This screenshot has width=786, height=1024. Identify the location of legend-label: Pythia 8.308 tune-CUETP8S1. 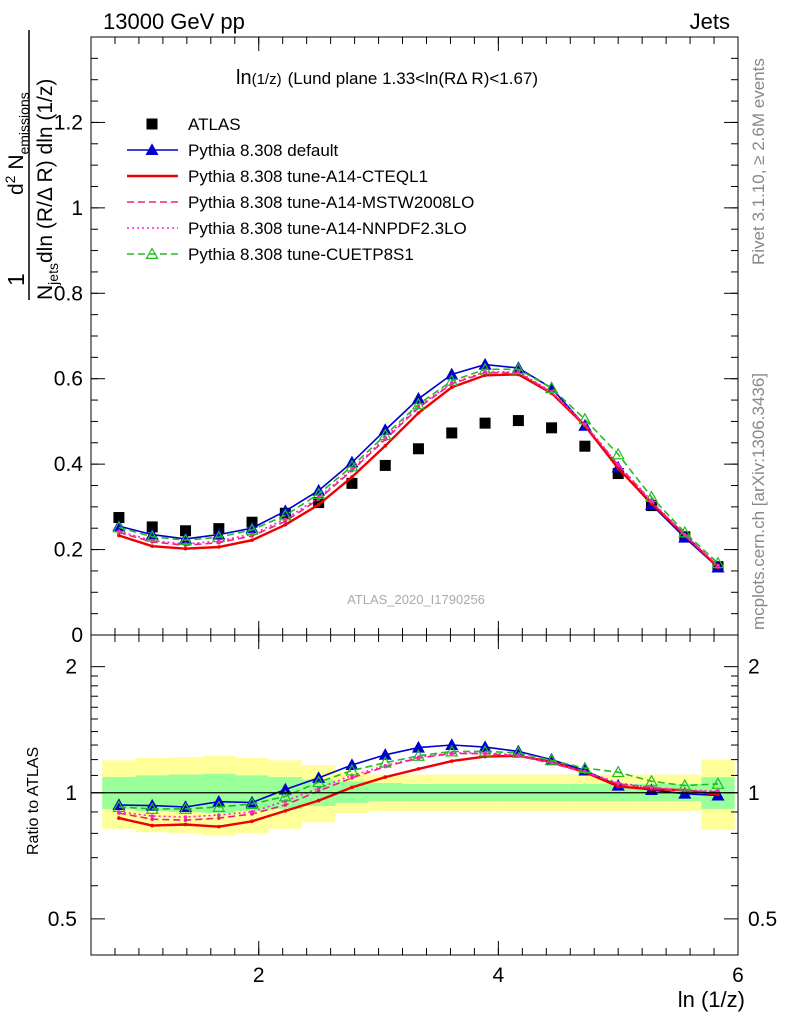
(301, 254).